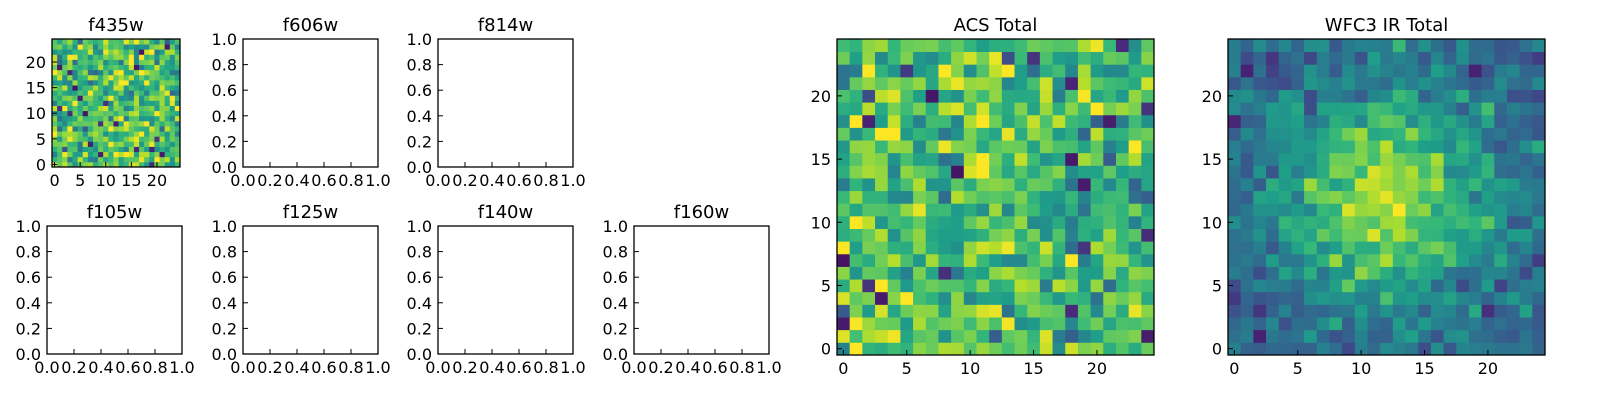 This screenshot has width=1600, height=400. I want to click on y-tick-label: 0.8, so click(224, 252).